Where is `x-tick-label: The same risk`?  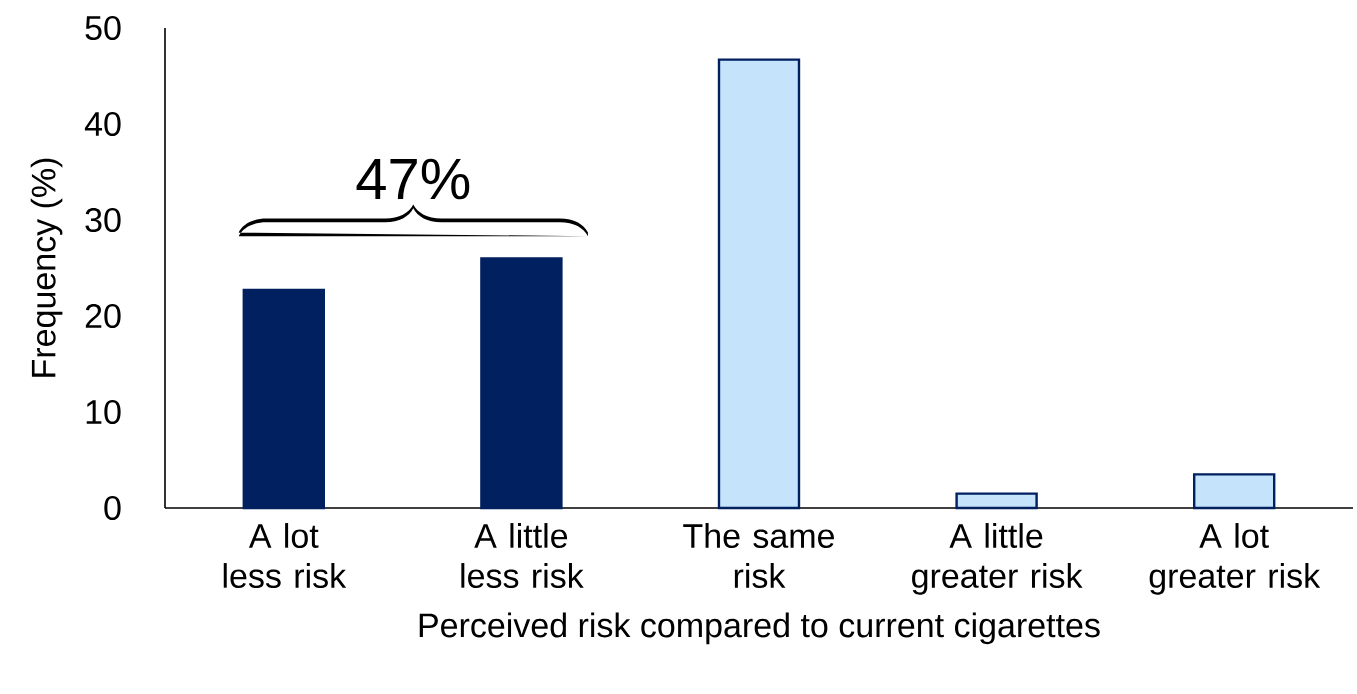 x-tick-label: The same risk is located at coordinates (758, 556).